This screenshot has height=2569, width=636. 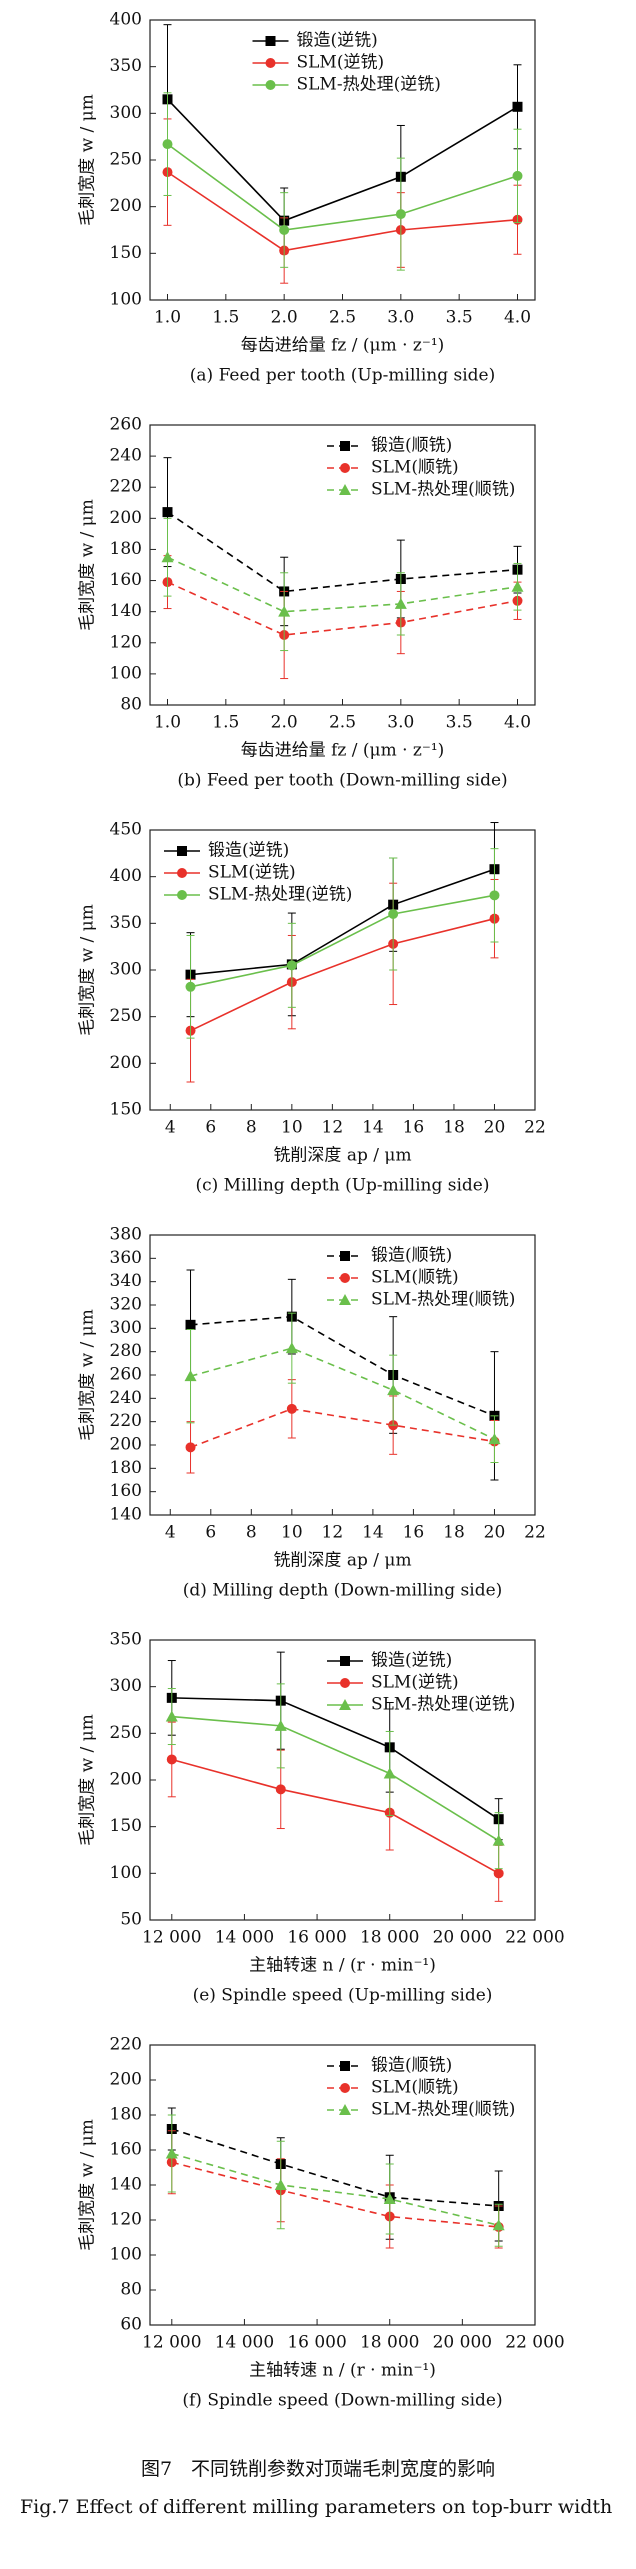 What do you see at coordinates (342, 318) in the screenshot?
I see `x-tick-label: 2.5` at bounding box center [342, 318].